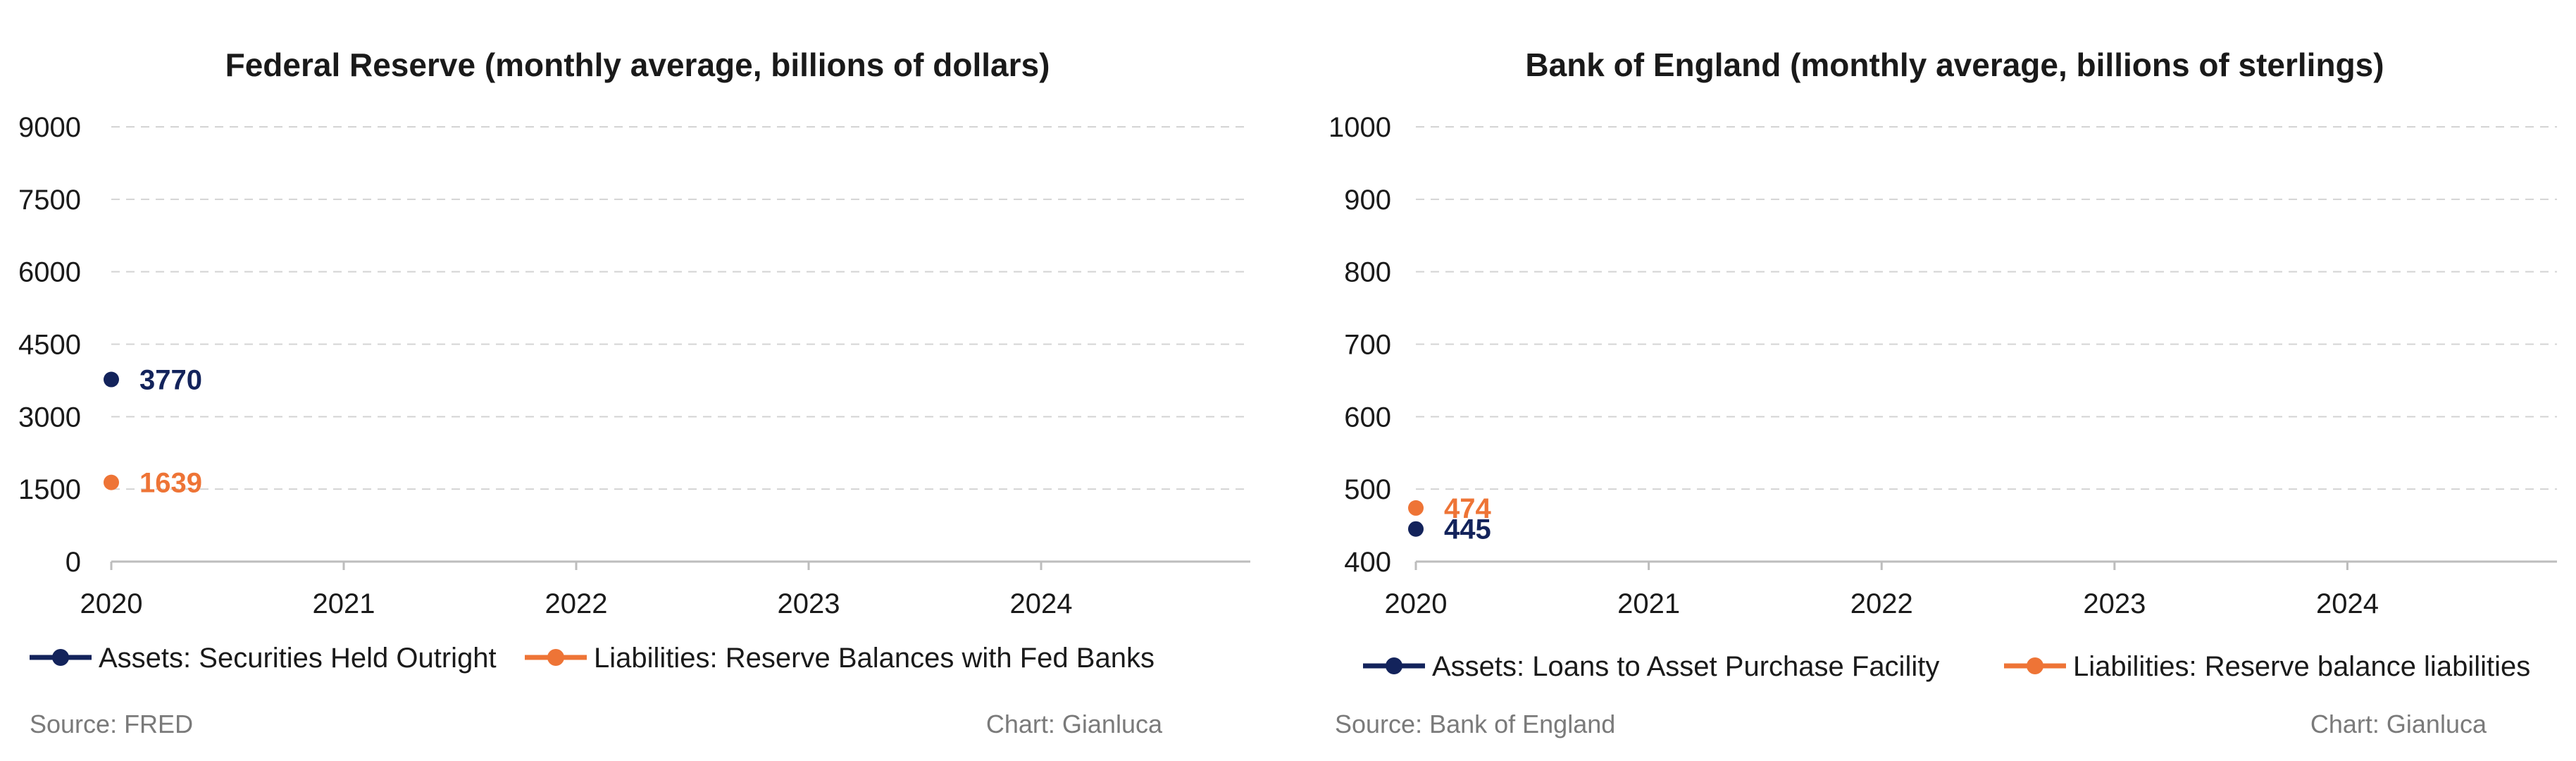 This screenshot has height=761, width=2576. Describe the element at coordinates (49, 489) in the screenshot. I see `y-tick-label: 1500` at that location.